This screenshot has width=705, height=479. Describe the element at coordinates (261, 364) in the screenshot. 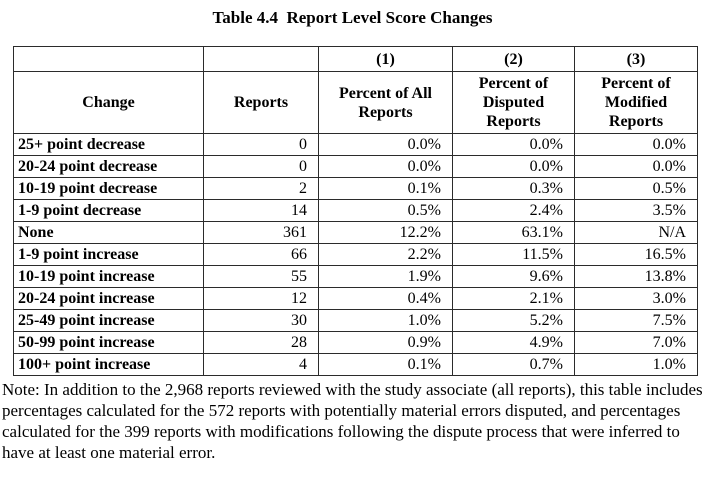

I see `reports-cell: 4` at that location.